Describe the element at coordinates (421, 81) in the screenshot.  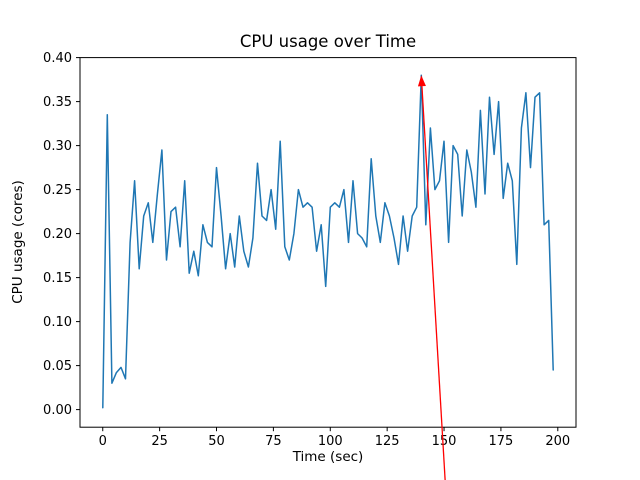
I see `annotation-arrowhead` at that location.